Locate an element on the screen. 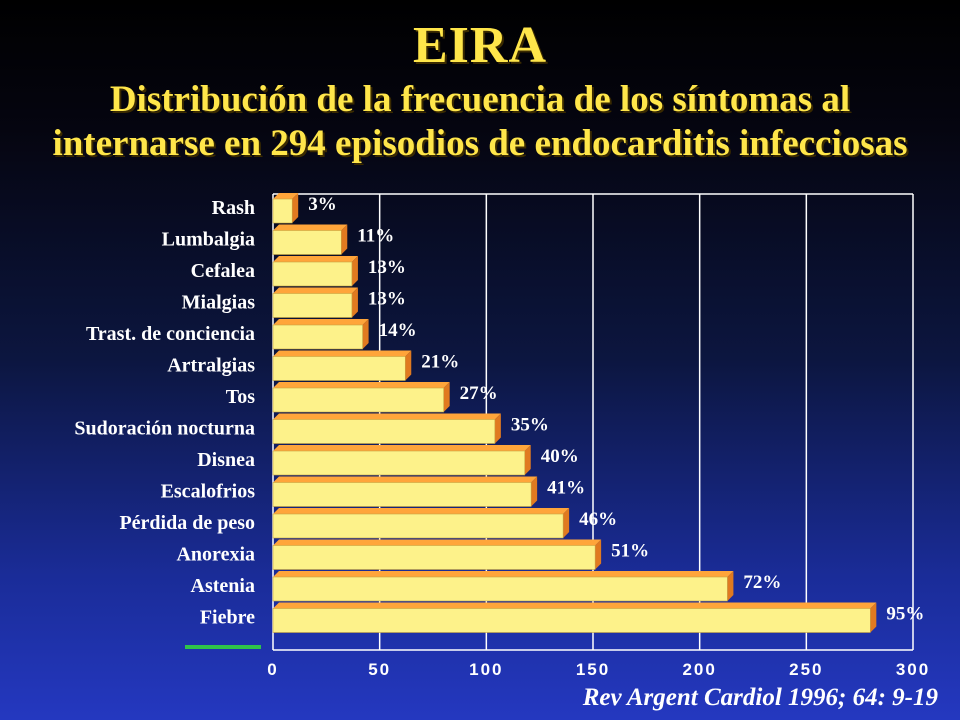  citation: Rev Argent Cardiol 1996; 64: 9-19 is located at coordinates (760, 697).